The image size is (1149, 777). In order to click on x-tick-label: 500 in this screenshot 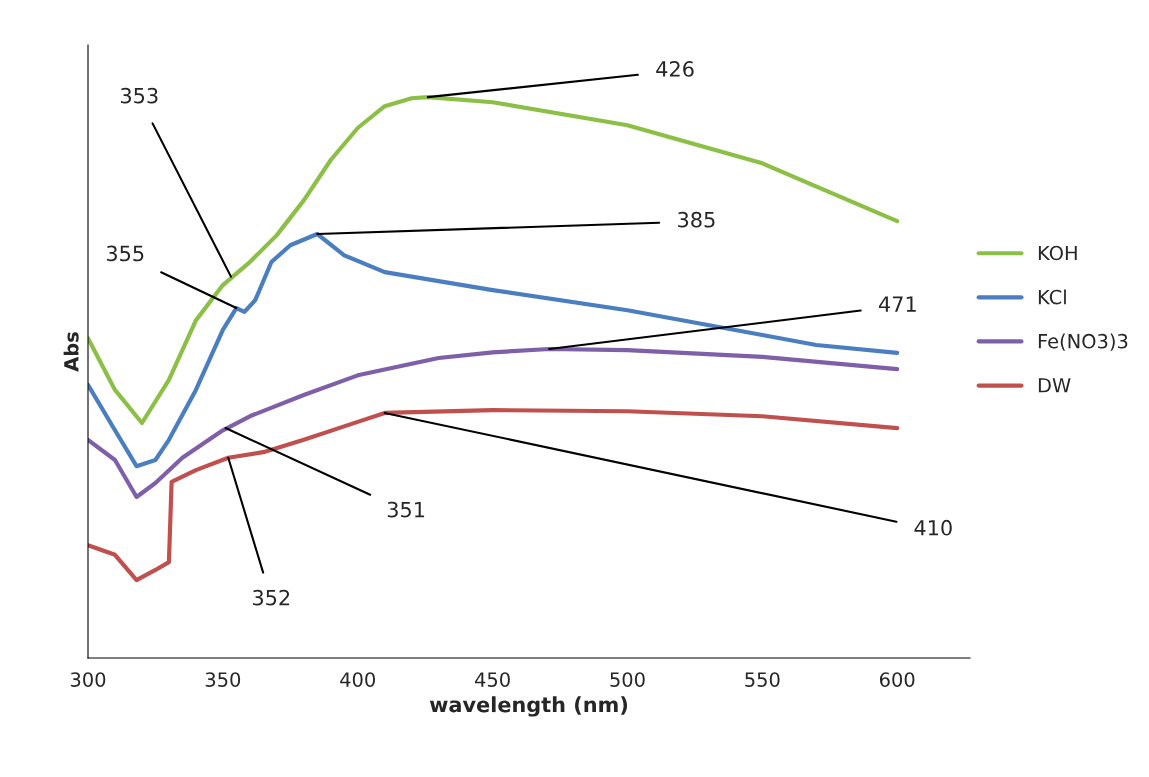, I will do `click(627, 679)`.